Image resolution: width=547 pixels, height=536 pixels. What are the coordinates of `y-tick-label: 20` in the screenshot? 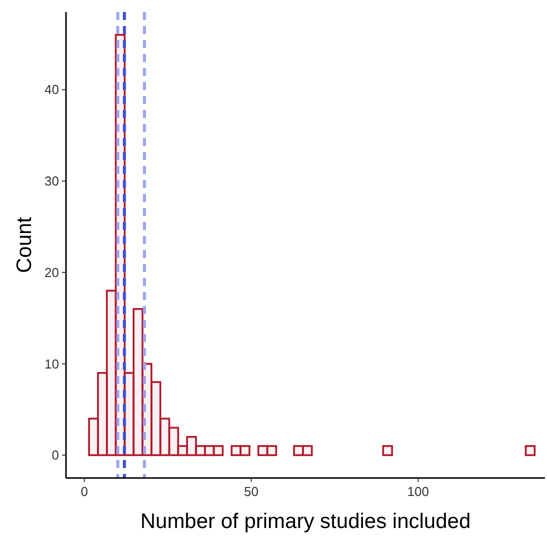 It's located at (51, 272).